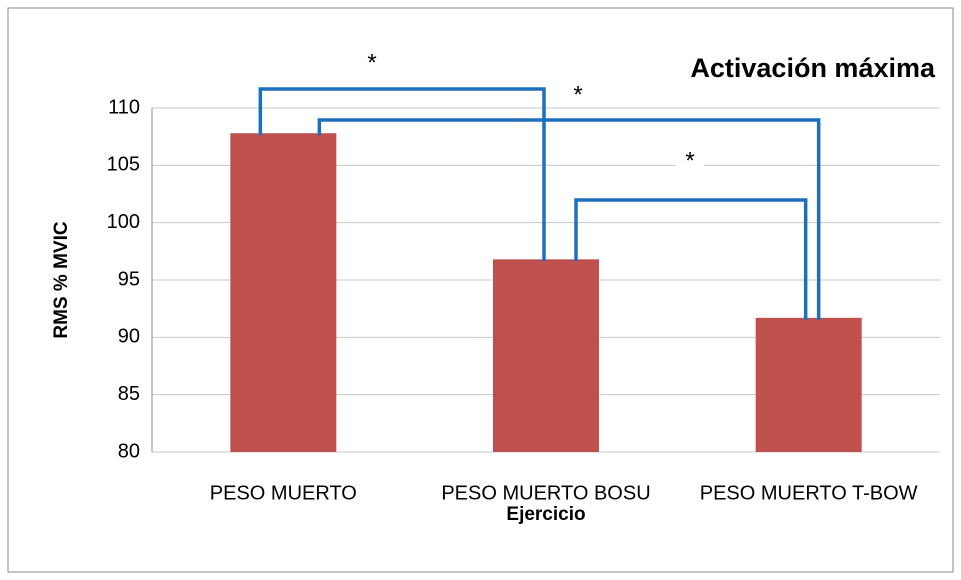 The width and height of the screenshot is (961, 580). Describe the element at coordinates (545, 514) in the screenshot. I see `x-axis-label: Ejercicio` at that location.